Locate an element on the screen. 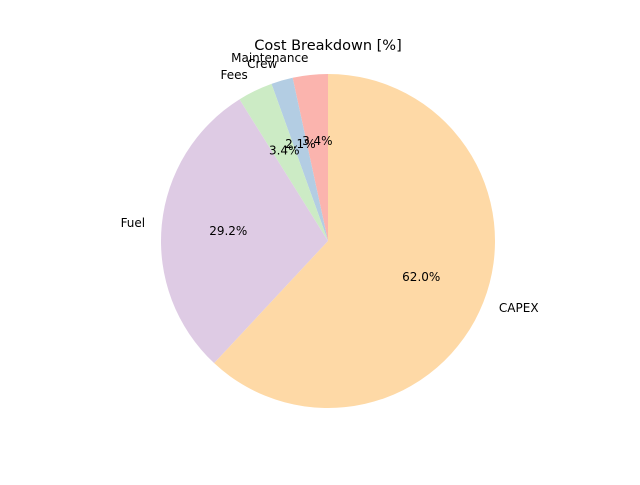 The height and width of the screenshot is (485, 640). pie-slice-fees is located at coordinates (283, 162).